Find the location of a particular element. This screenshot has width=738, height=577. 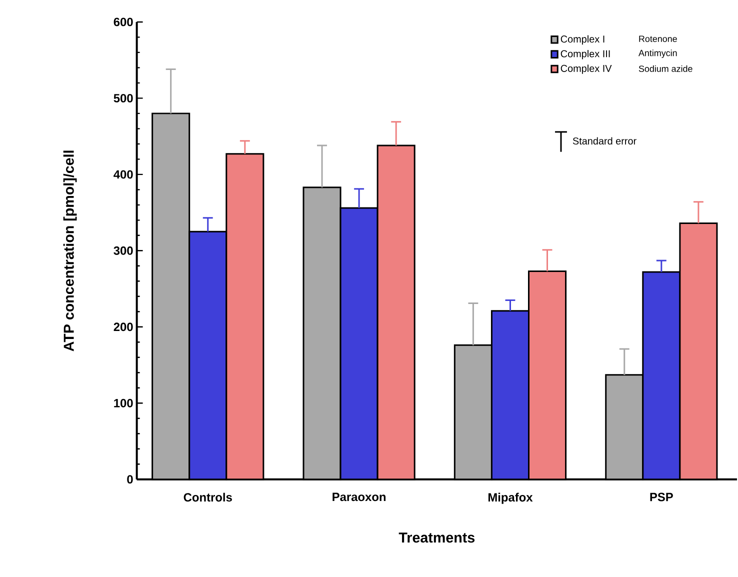

annotation: Antimycin is located at coordinates (657, 53).